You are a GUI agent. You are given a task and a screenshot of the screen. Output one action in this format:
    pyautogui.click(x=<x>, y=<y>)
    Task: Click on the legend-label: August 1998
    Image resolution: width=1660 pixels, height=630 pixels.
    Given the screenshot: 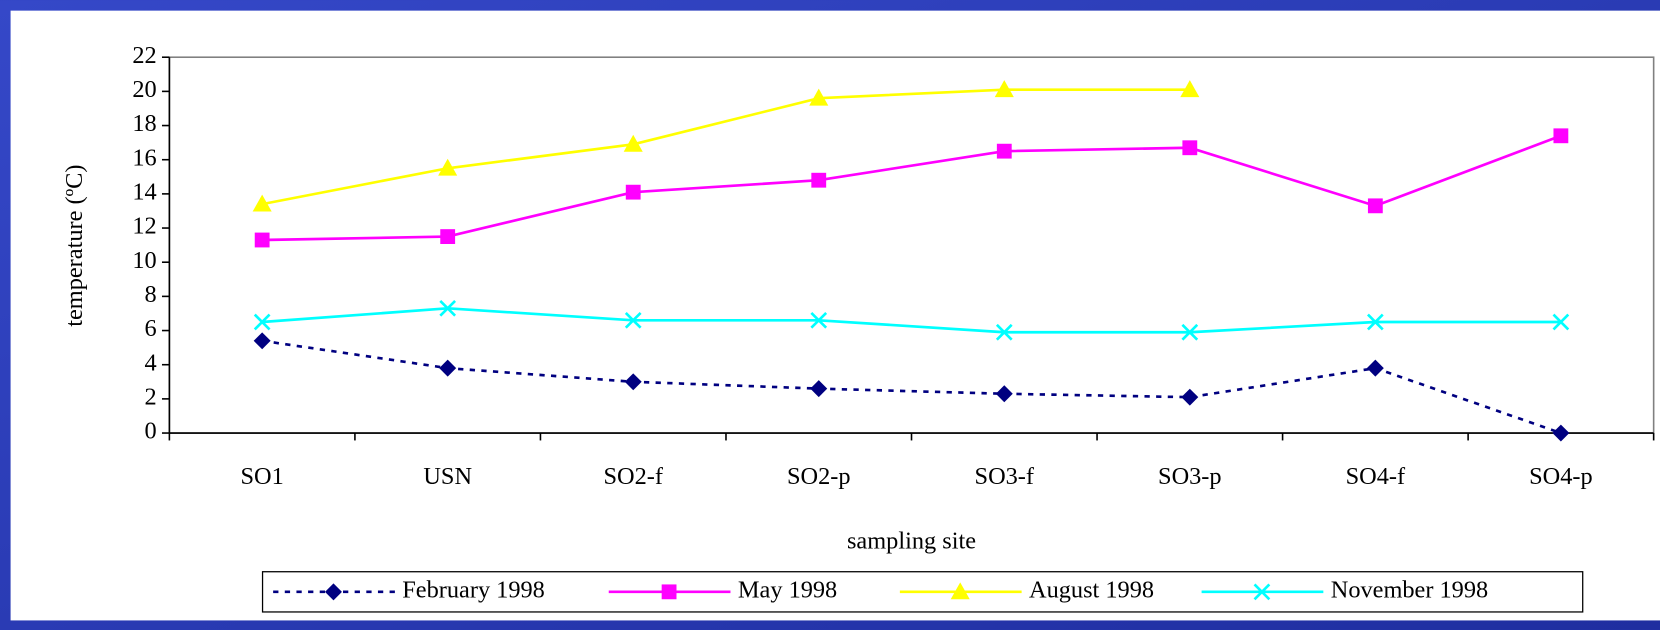 What is the action you would take?
    pyautogui.click(x=1091, y=589)
    